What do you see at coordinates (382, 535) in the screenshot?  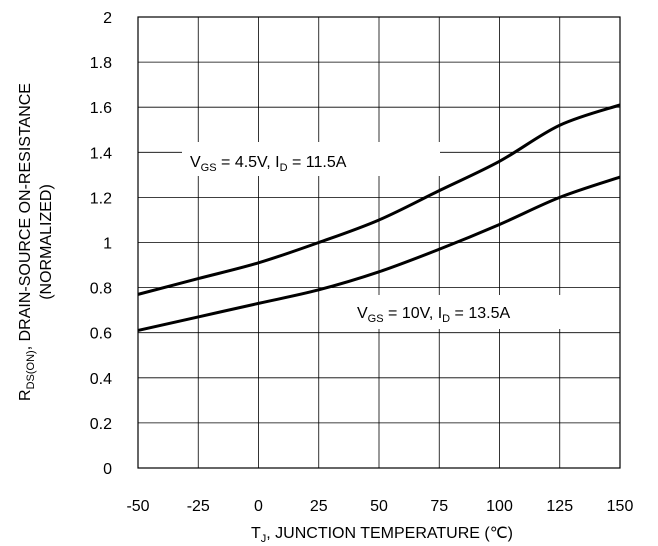 I see `x-axis-title: TJ, JUNCTION TEMPERATURE (℃)` at bounding box center [382, 535].